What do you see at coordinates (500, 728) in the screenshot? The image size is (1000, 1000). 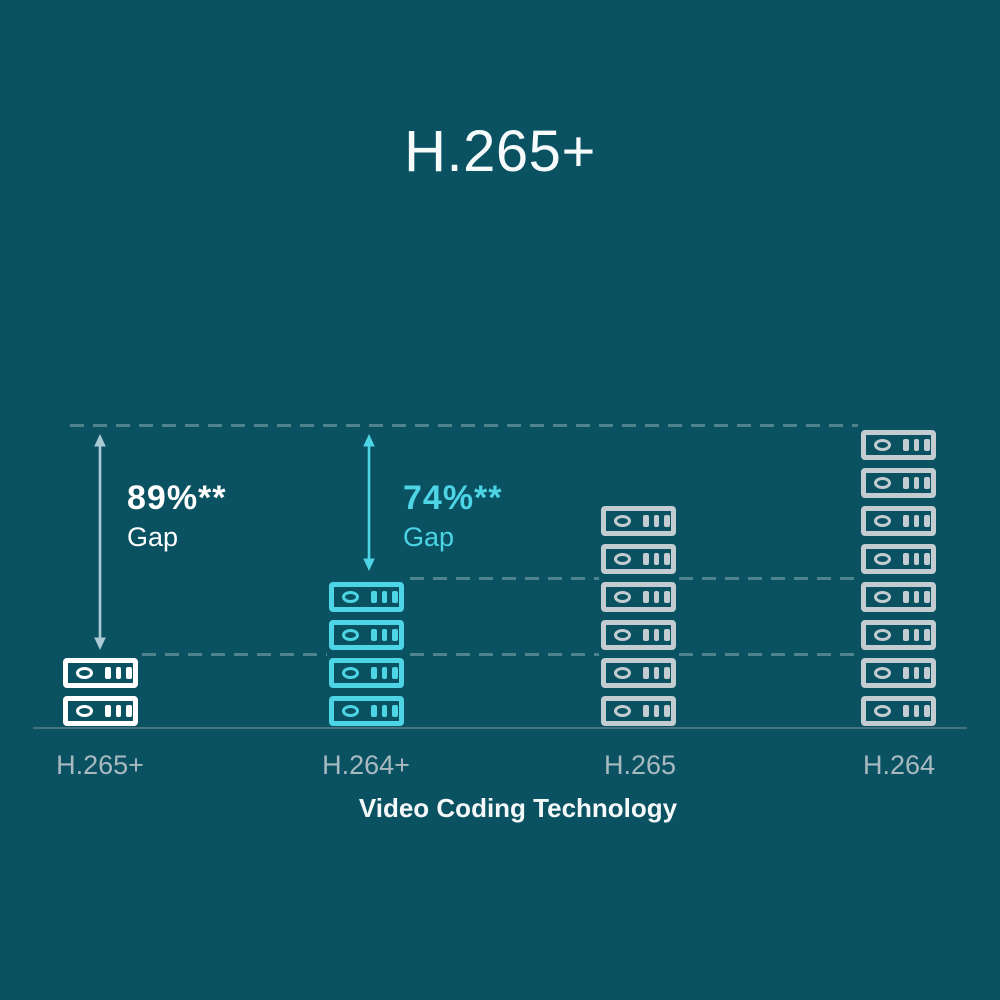 I see `x-axis-line` at bounding box center [500, 728].